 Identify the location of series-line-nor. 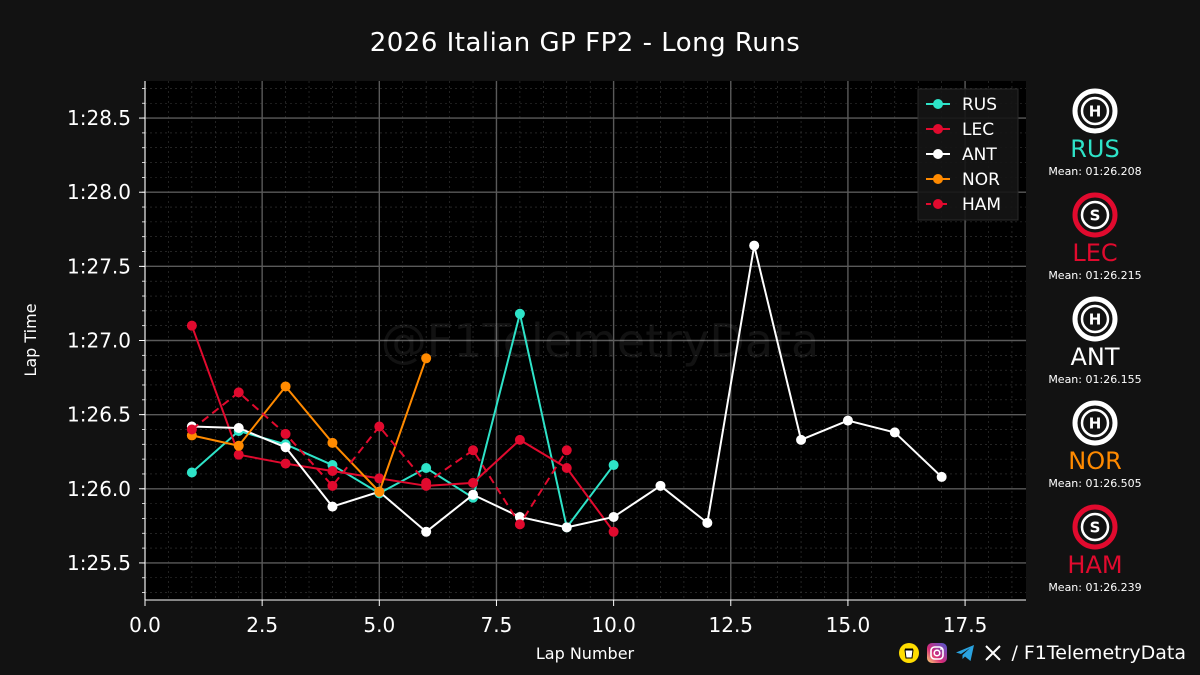
(309, 425).